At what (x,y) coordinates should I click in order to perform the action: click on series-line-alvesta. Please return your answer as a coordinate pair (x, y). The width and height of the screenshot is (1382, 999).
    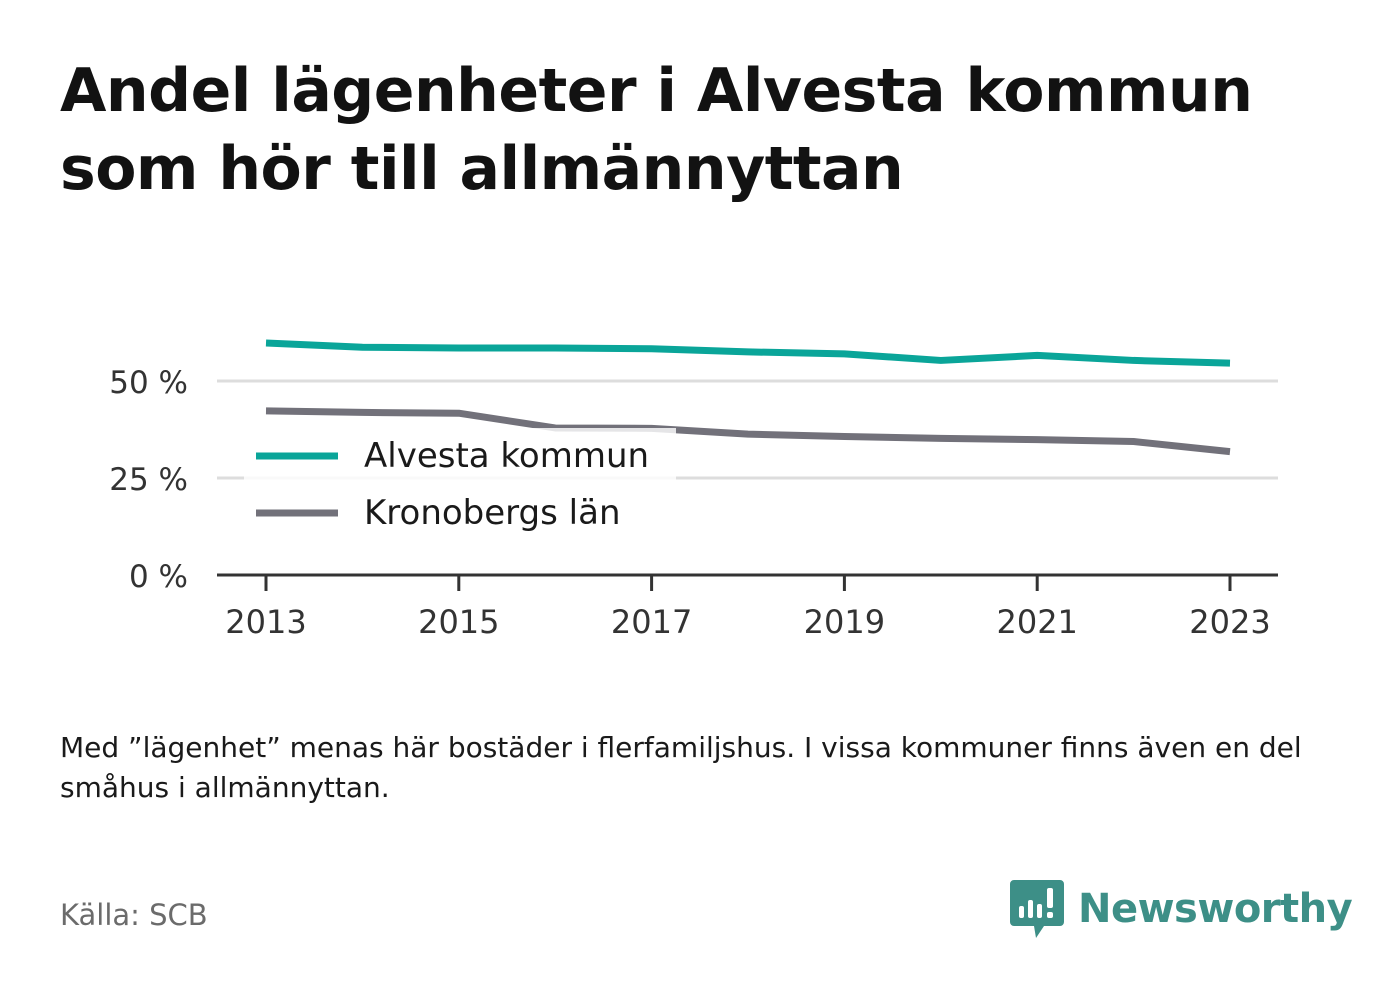
    Looking at the image, I should click on (748, 353).